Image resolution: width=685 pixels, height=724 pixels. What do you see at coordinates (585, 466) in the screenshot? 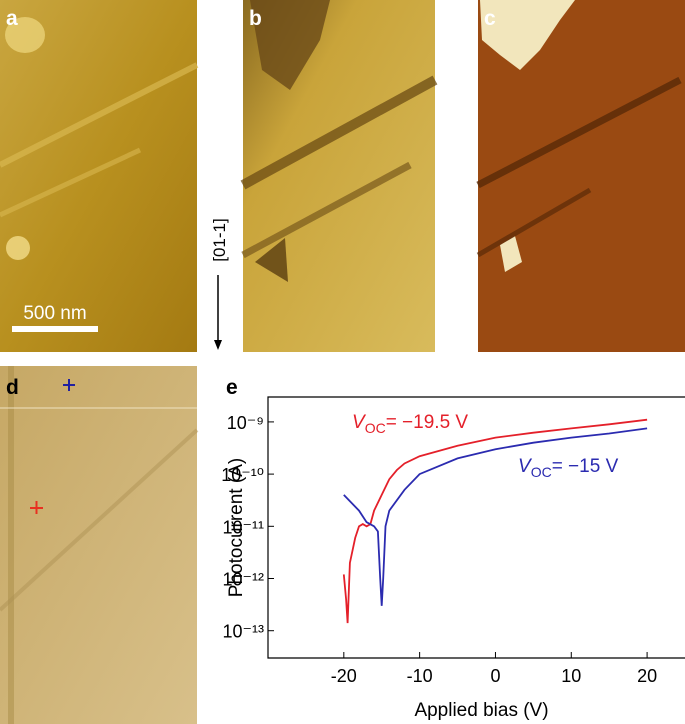
I see `annotation-rest: = −15 V` at bounding box center [585, 466].